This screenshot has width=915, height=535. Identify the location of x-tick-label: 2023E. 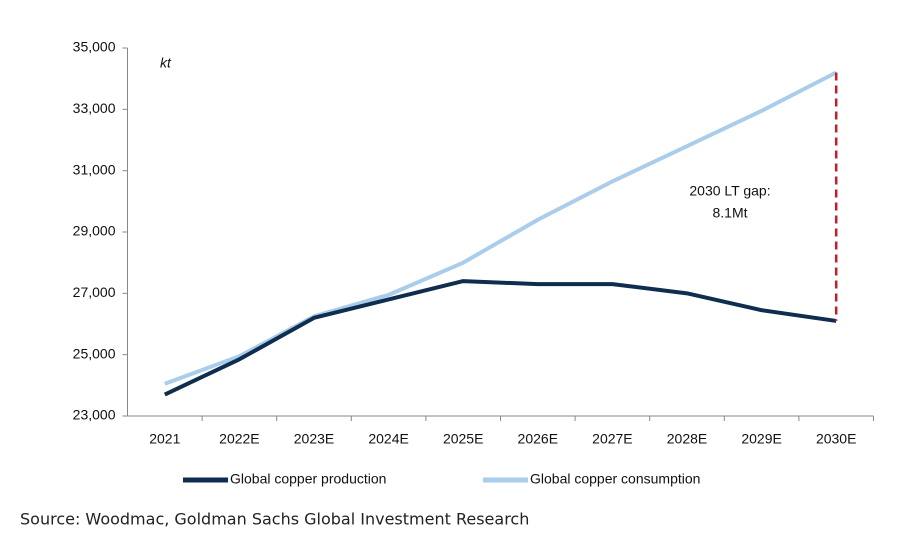
(314, 439).